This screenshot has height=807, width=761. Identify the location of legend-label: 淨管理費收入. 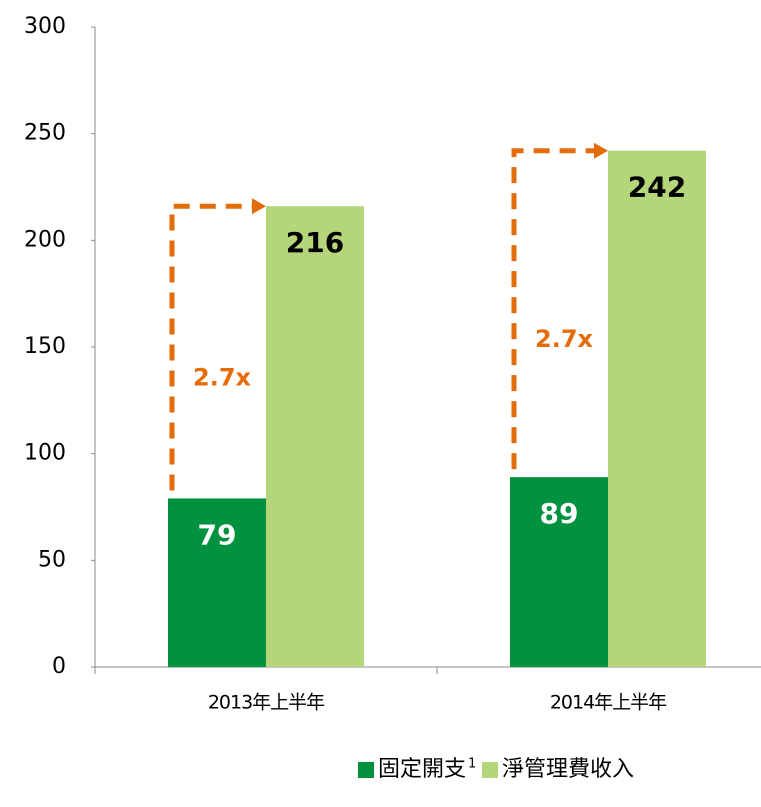
(568, 769).